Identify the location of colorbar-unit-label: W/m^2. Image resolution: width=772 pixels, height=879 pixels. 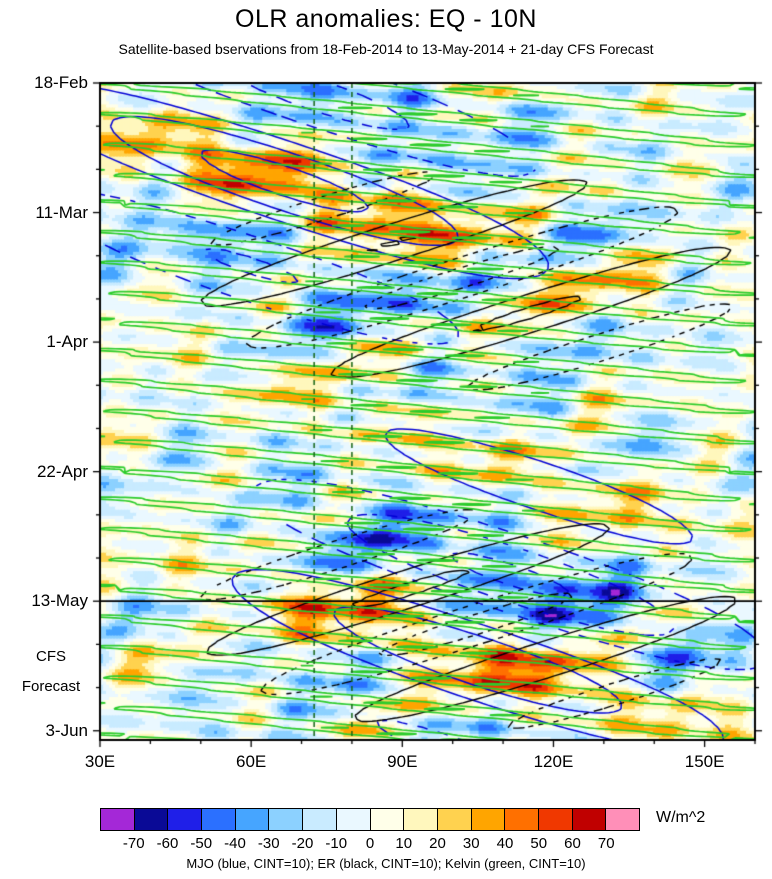
(681, 817).